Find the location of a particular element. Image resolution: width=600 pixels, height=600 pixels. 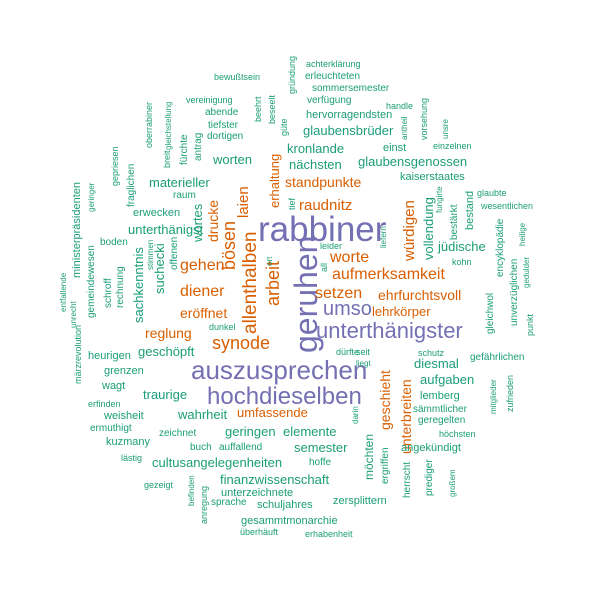

word-gesammtmonarchie: gesammtmonarchie is located at coordinates (289, 521).